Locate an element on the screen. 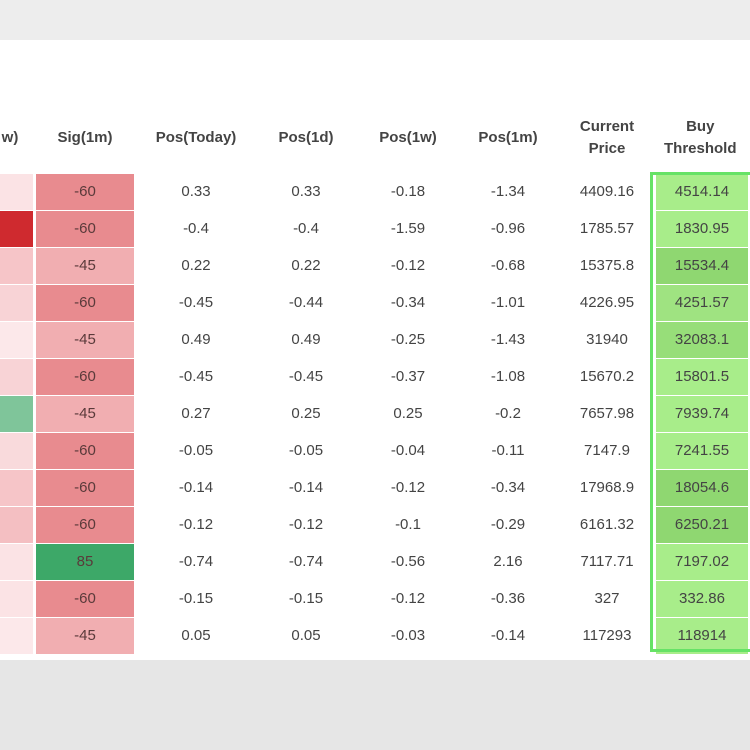 This screenshot has width=750, height=750. cell-buy-threshold: 7939.74 is located at coordinates (702, 414).